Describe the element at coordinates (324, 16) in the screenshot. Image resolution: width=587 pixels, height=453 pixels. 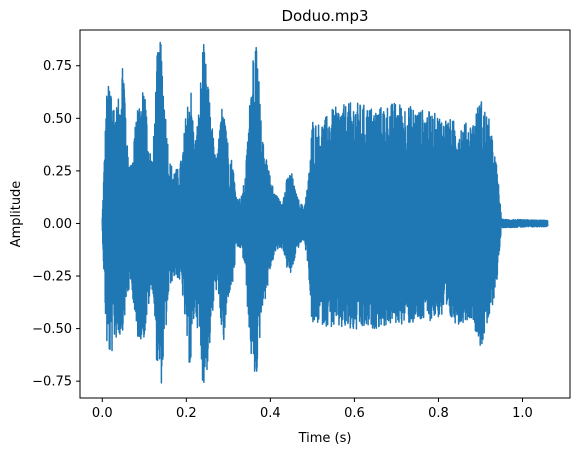
I see `chart-title: Doduo.mp3` at that location.